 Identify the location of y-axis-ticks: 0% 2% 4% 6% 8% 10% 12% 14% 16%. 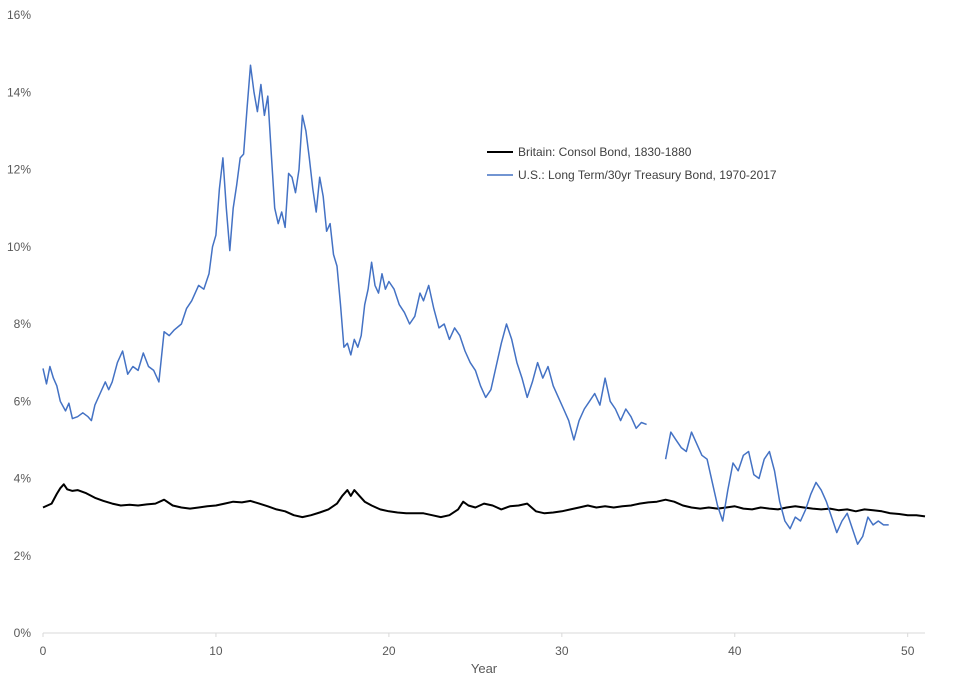
(19, 324).